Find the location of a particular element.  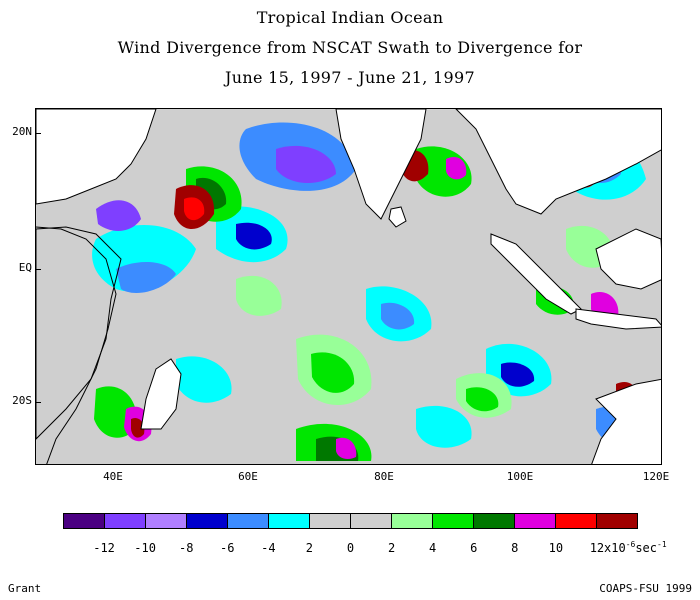

legend-label: -4 is located at coordinates (268, 548).